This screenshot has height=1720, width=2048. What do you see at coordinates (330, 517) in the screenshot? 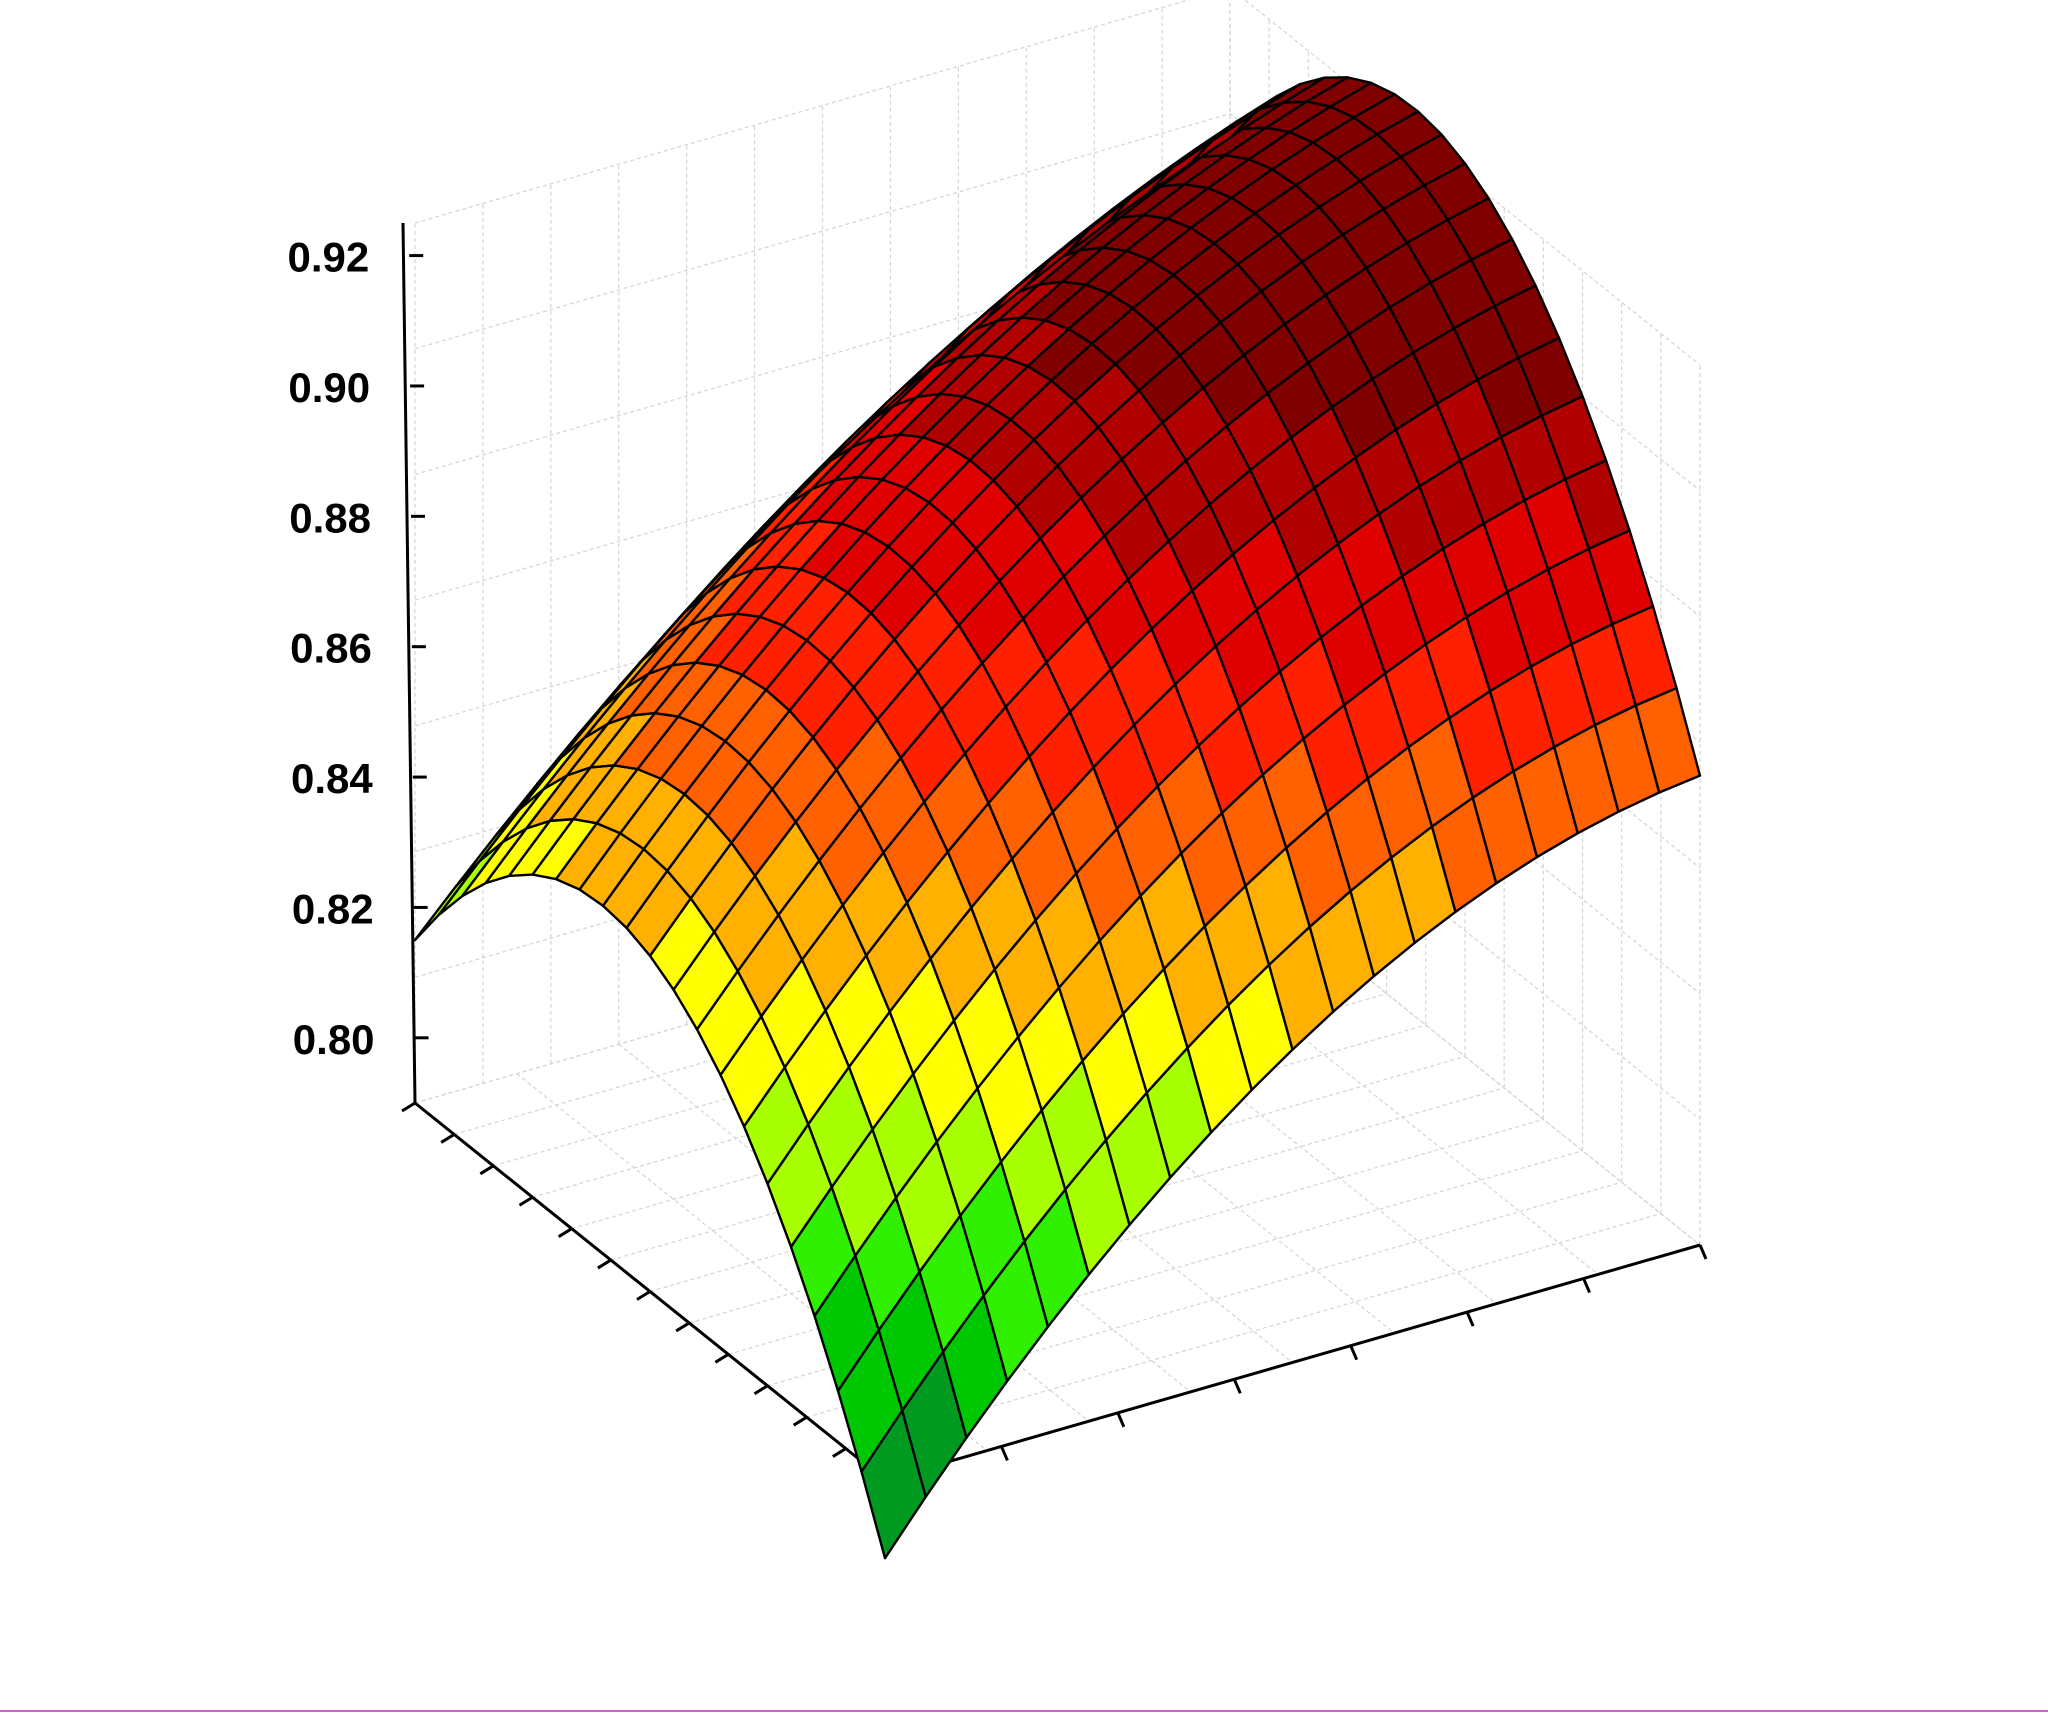
I see `z-tick-label: 0.88` at bounding box center [330, 517].